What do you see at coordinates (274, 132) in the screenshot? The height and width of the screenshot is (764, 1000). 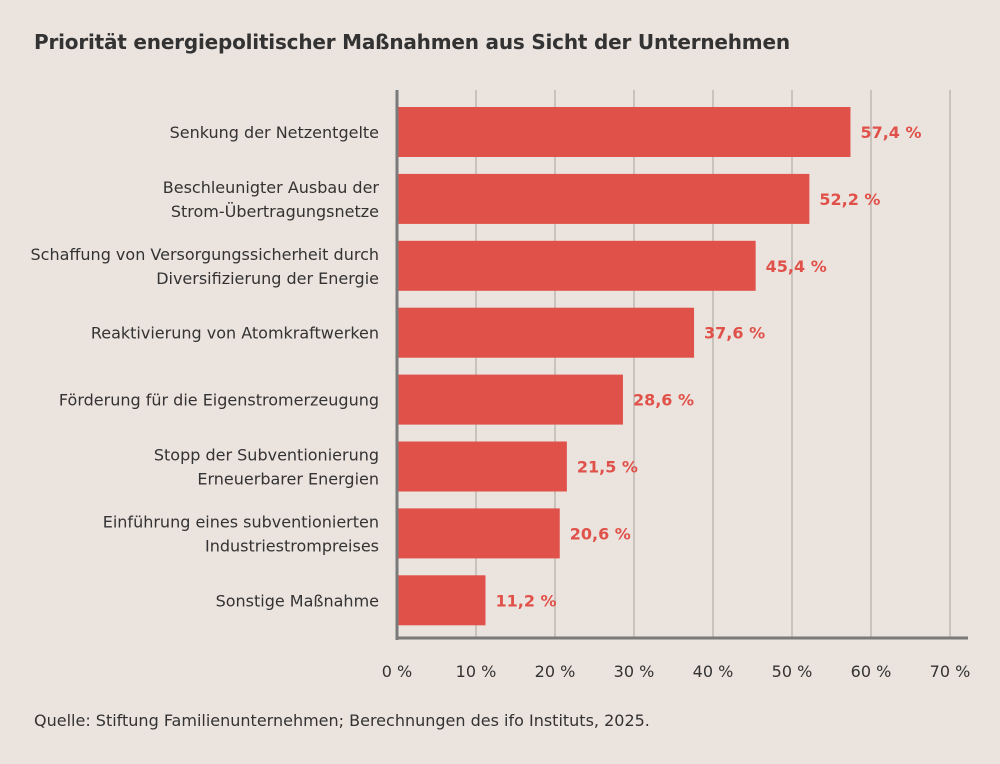 I see `category-label: Senkung der Netzentgelte` at bounding box center [274, 132].